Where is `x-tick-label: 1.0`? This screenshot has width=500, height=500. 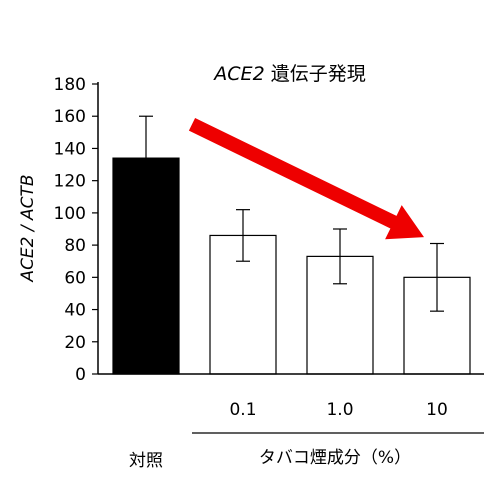
x-tick-label: 1.0 is located at coordinates (339, 410).